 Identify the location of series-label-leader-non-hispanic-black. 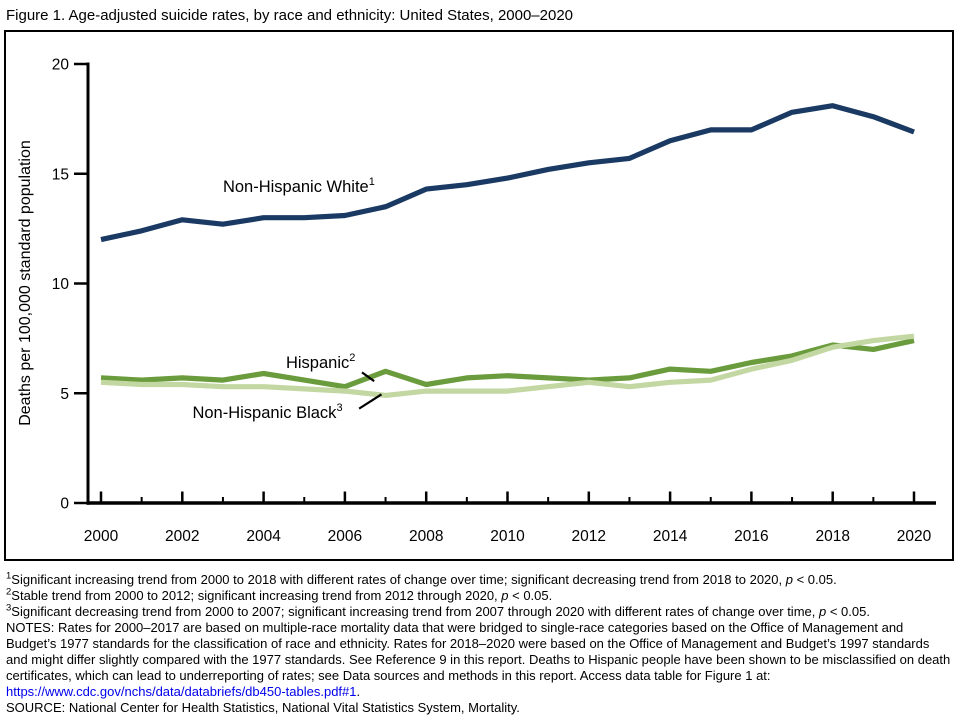
(370, 401).